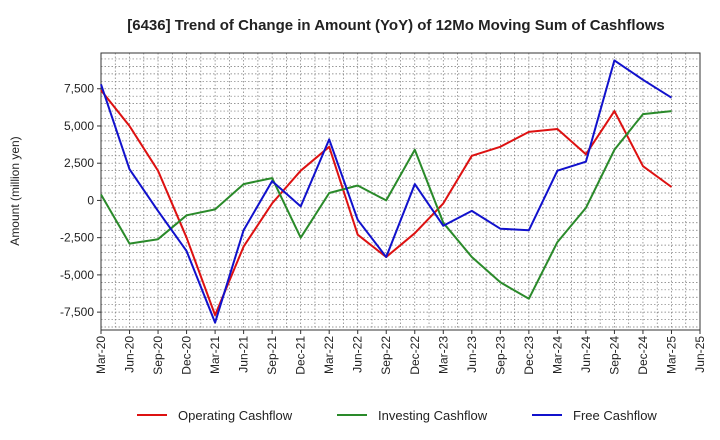 Image resolution: width=720 pixels, height=440 pixels. What do you see at coordinates (358, 354) in the screenshot?
I see `x-tick-label: Jun-22` at bounding box center [358, 354].